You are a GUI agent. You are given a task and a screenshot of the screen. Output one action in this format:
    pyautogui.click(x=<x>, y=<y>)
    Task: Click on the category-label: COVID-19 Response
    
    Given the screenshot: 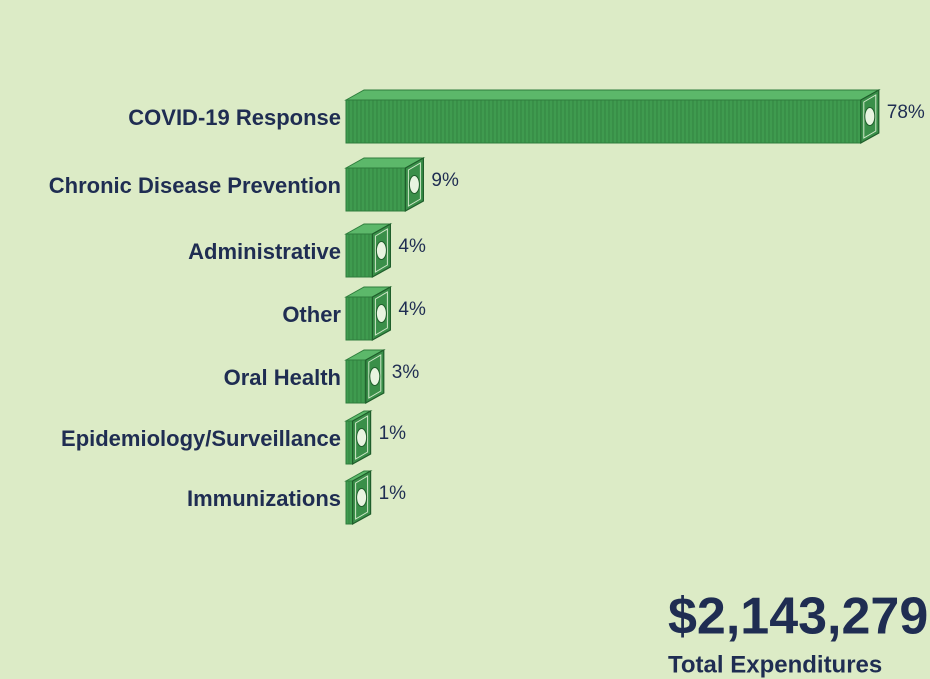 What is the action you would take?
    pyautogui.click(x=234, y=117)
    